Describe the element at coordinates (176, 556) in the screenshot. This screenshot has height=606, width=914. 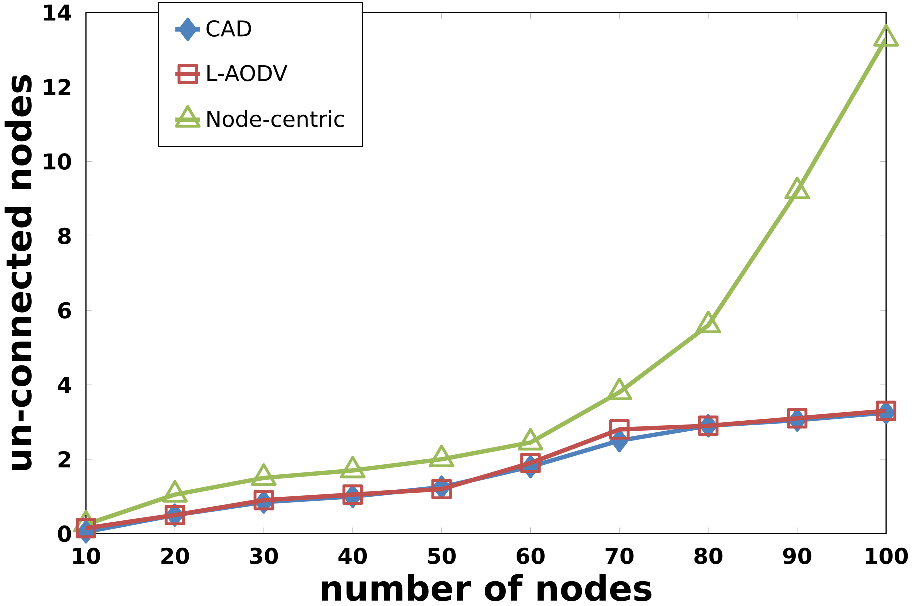
I see `x-tick-label: 20` at that location.